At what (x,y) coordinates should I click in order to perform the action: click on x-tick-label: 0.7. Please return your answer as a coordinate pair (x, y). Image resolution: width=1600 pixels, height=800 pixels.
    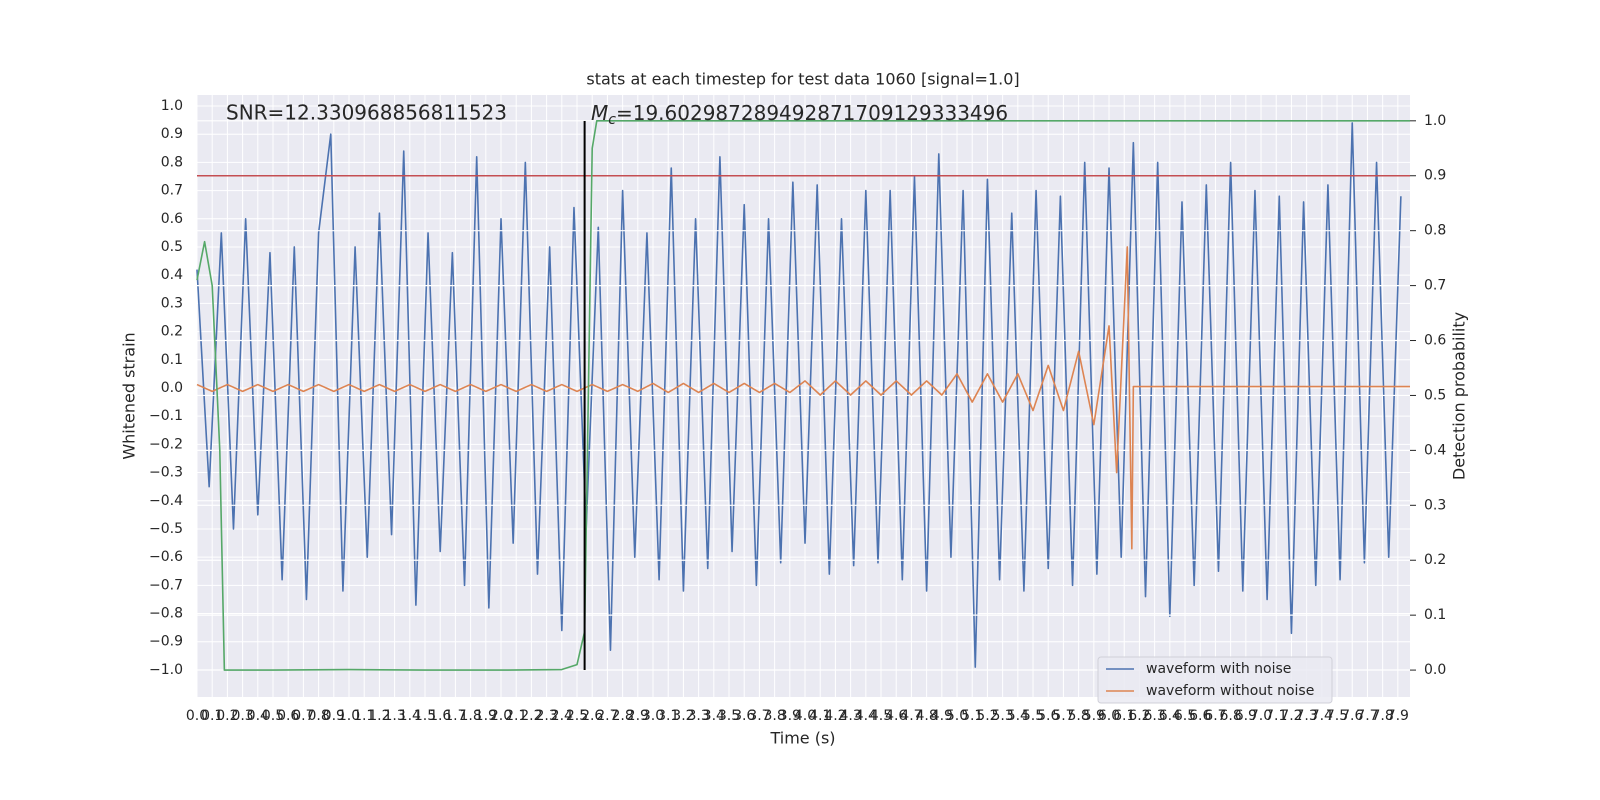
    Looking at the image, I should click on (303, 716).